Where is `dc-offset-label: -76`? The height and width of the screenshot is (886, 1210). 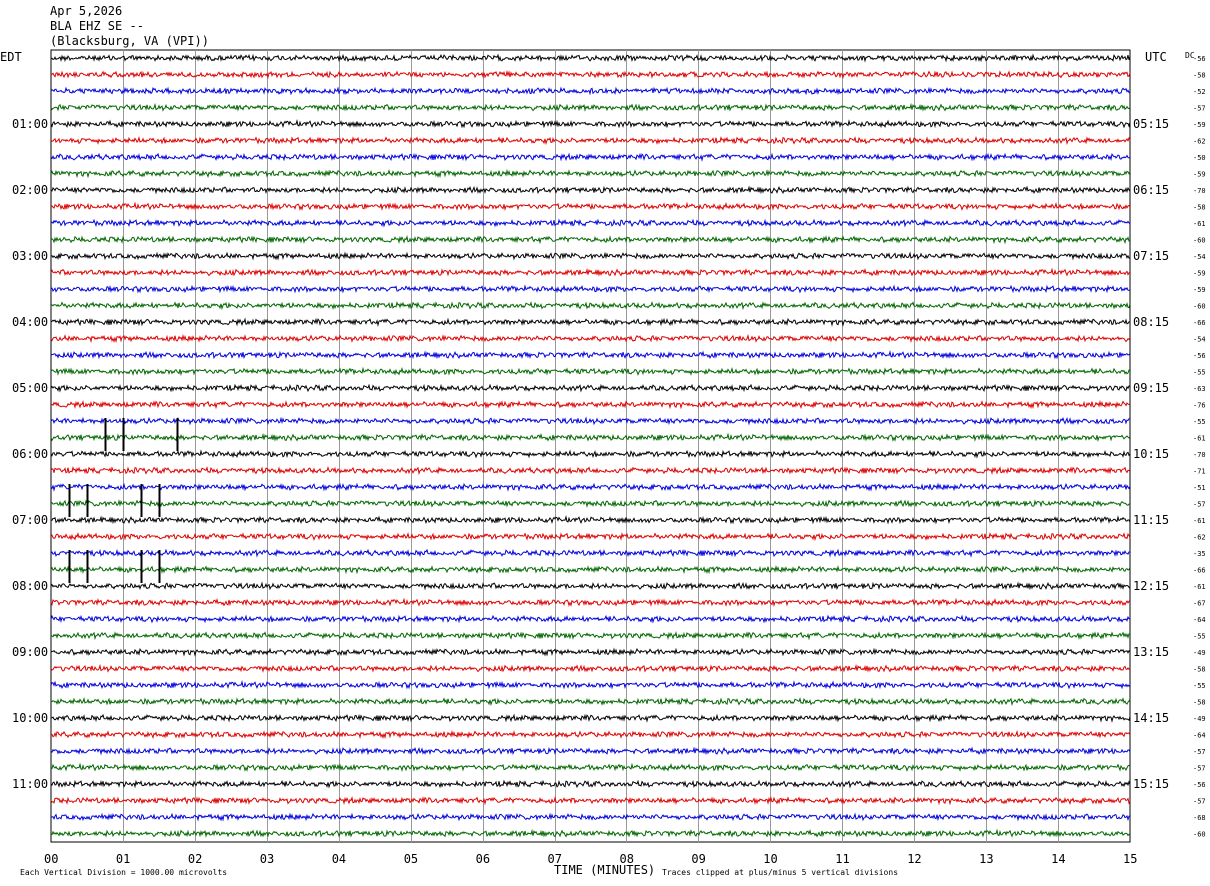 dc-offset-label: -76 is located at coordinates (1199, 406).